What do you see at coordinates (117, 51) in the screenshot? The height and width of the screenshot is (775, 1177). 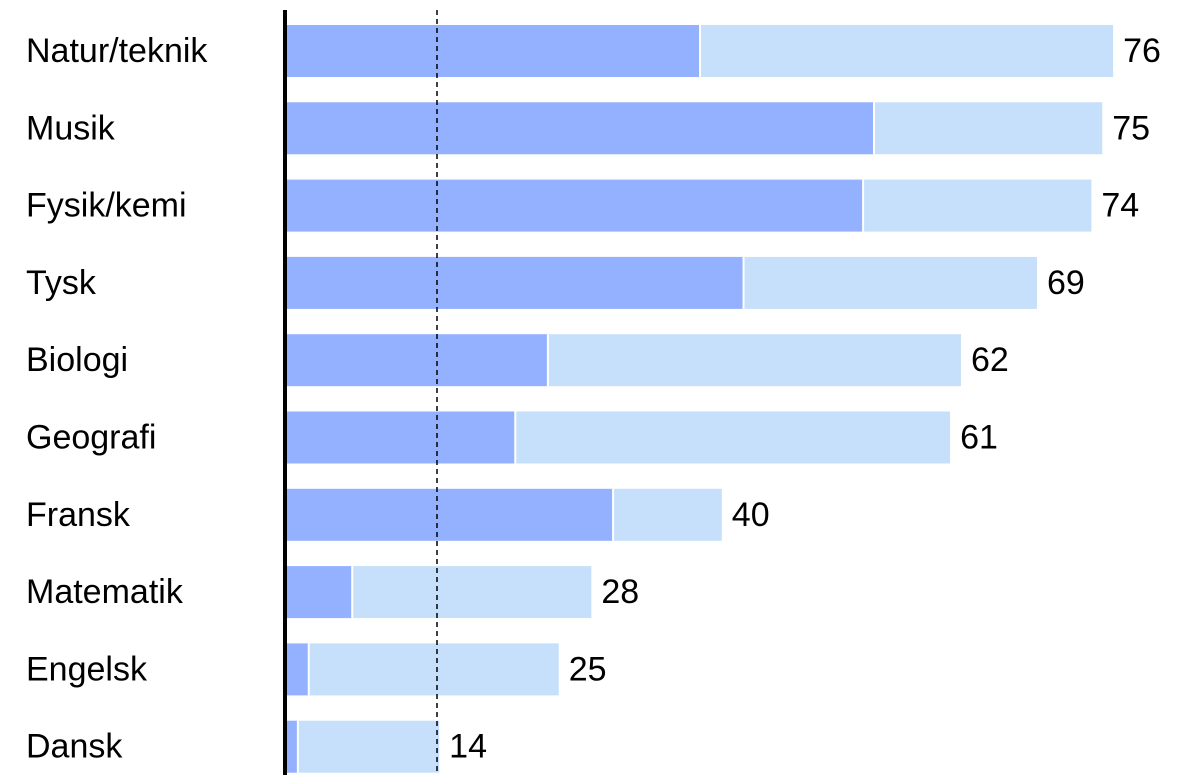 I see `category-label: Natur/teknik` at bounding box center [117, 51].